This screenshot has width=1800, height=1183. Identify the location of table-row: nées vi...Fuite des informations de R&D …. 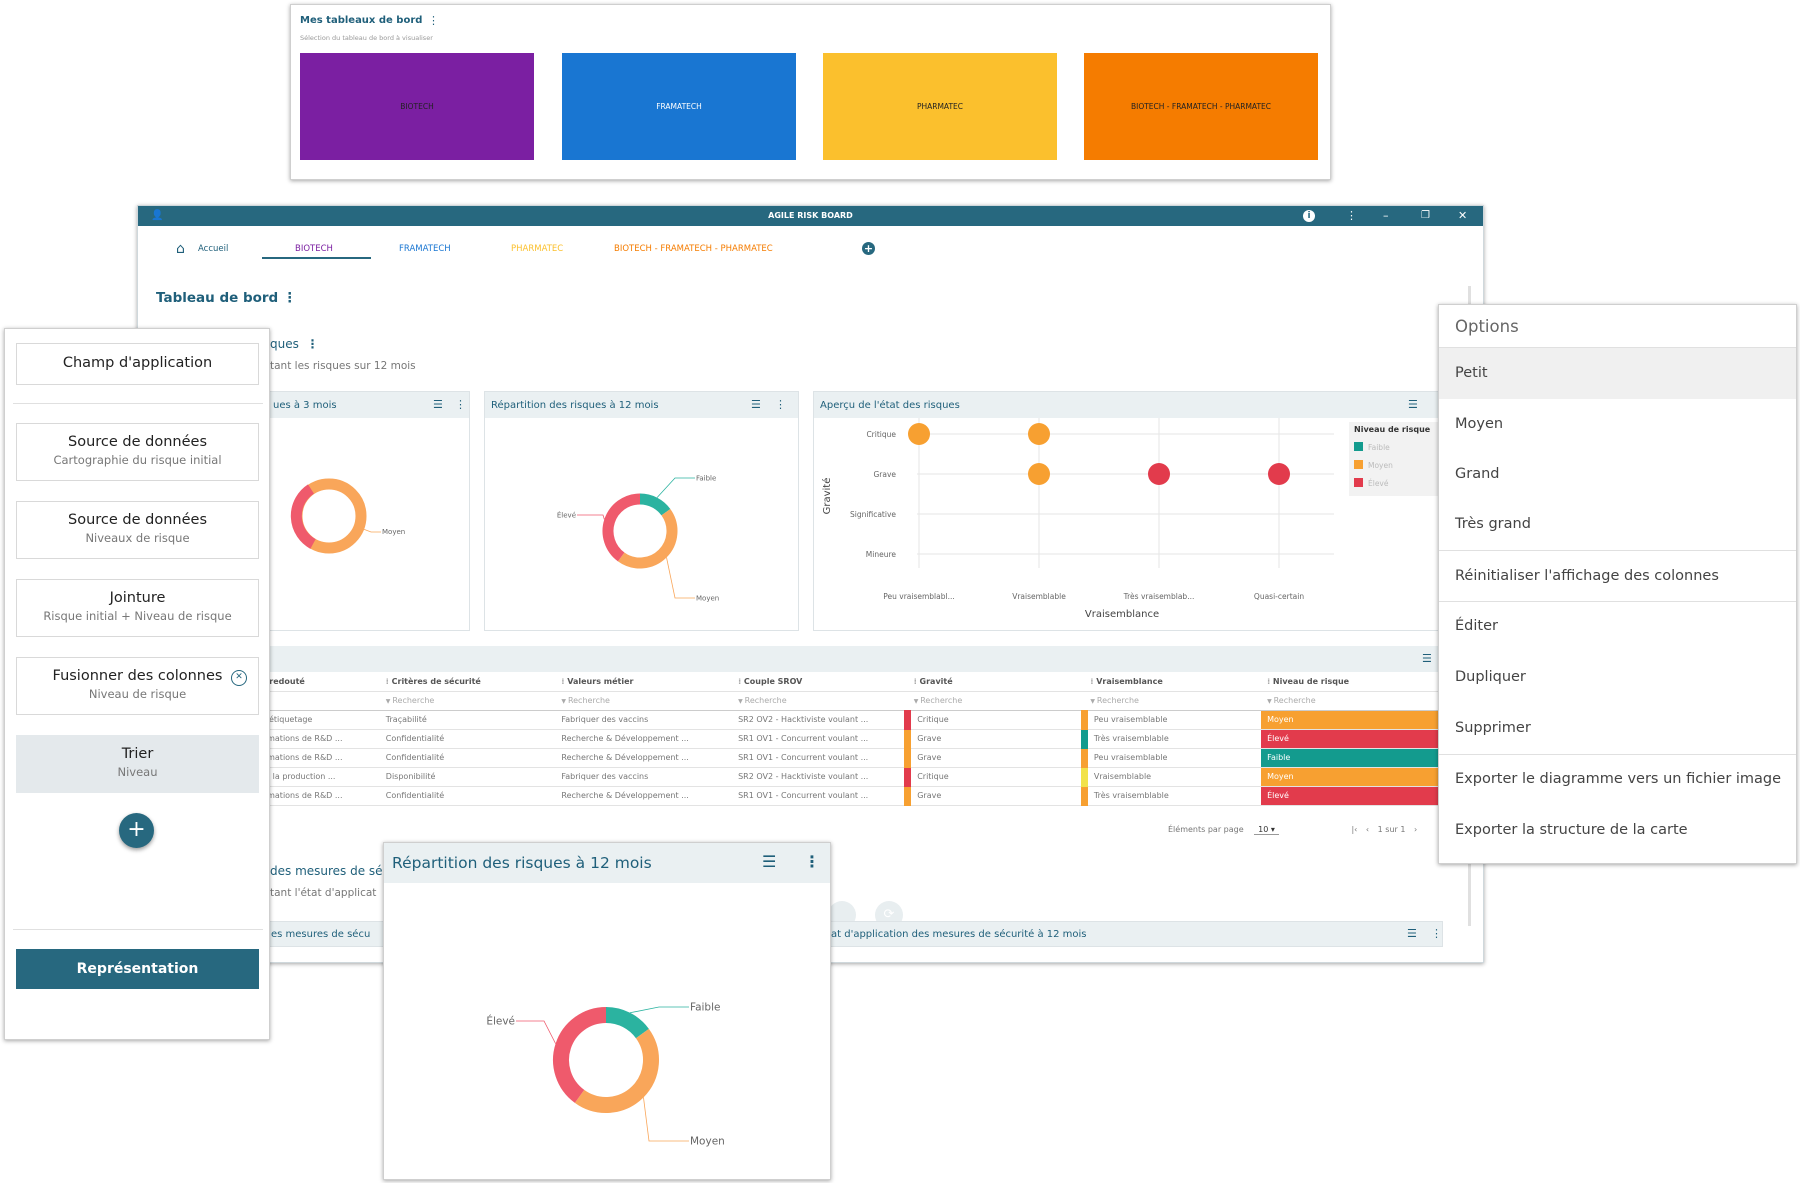
(795, 758).